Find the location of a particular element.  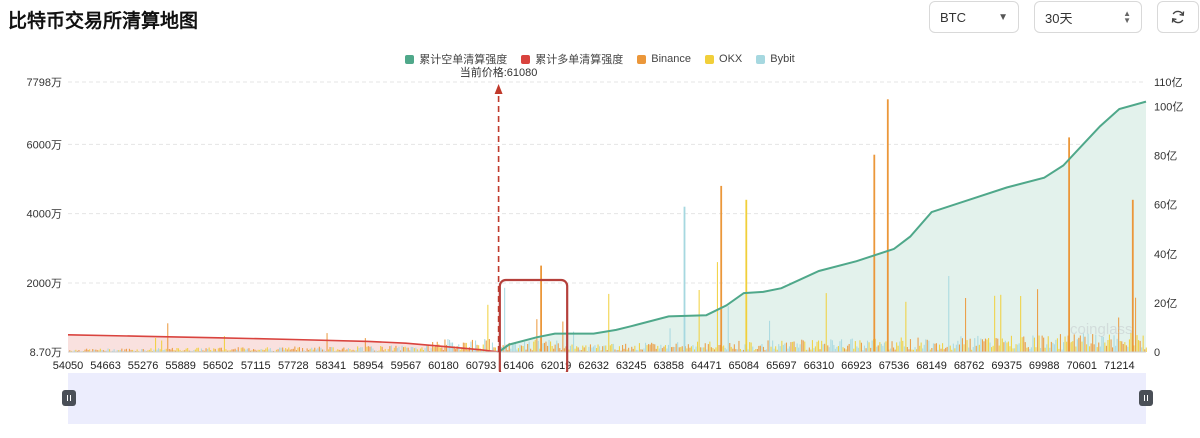

legend-item-long-cumulative: 累计多单清算强度 is located at coordinates (572, 59).